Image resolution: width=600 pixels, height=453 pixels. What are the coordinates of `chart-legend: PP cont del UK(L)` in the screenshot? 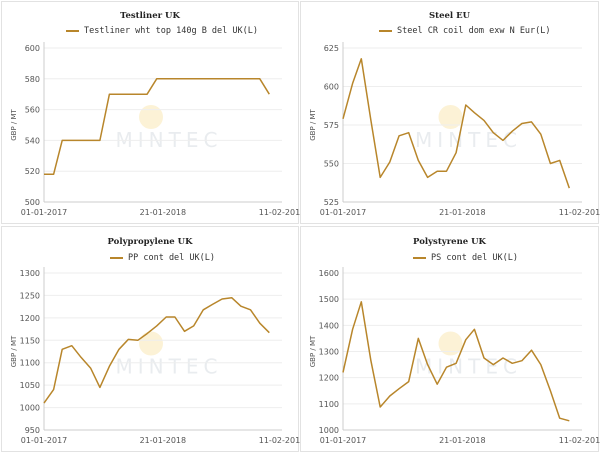 It's located at (162, 258).